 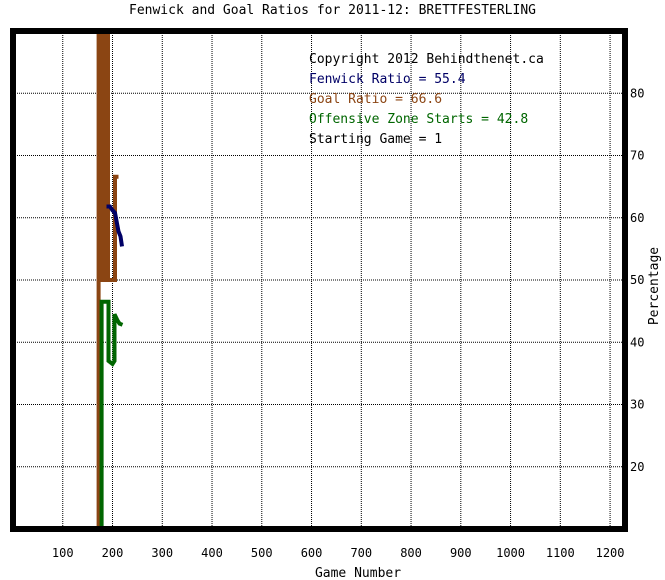 What do you see at coordinates (637, 405) in the screenshot?
I see `y-tick-label: 30` at bounding box center [637, 405].